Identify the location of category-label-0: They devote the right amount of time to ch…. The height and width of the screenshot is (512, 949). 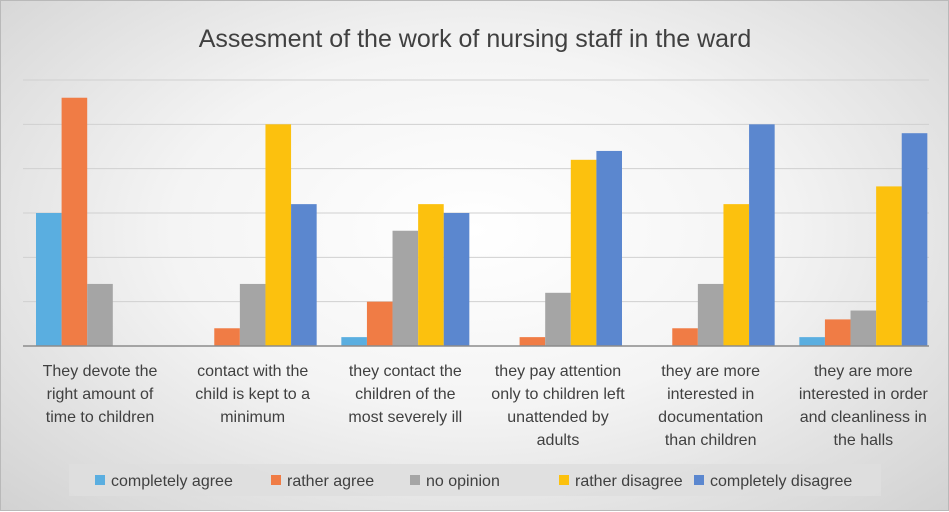
(100, 394).